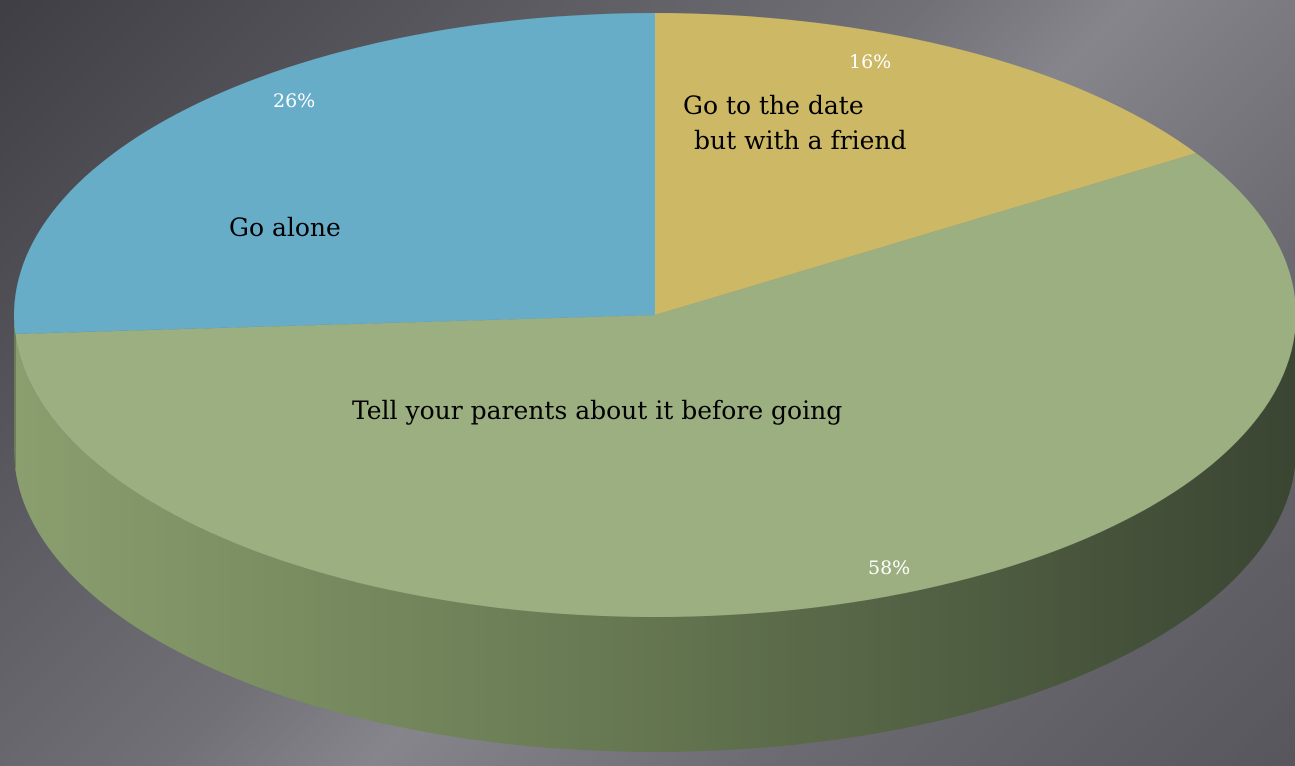 The image size is (1295, 766). What do you see at coordinates (597, 410) in the screenshot?
I see `slice-label-parents: Tell your parents about it before going` at bounding box center [597, 410].